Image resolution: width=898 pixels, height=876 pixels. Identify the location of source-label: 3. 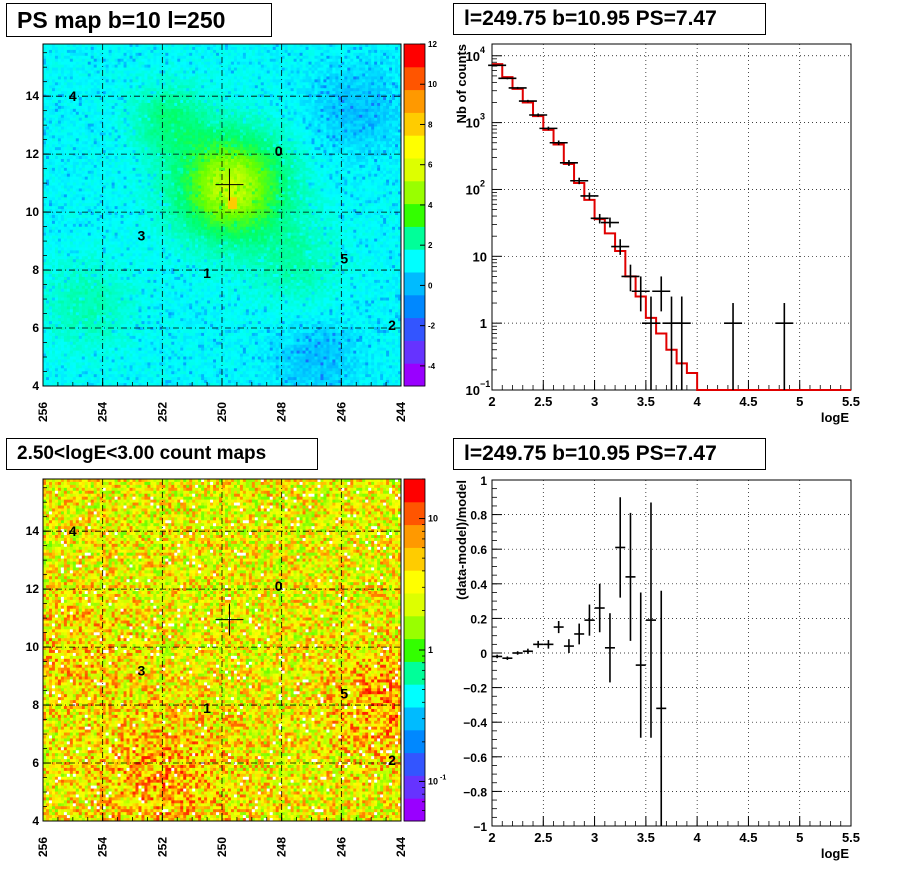
(142, 235).